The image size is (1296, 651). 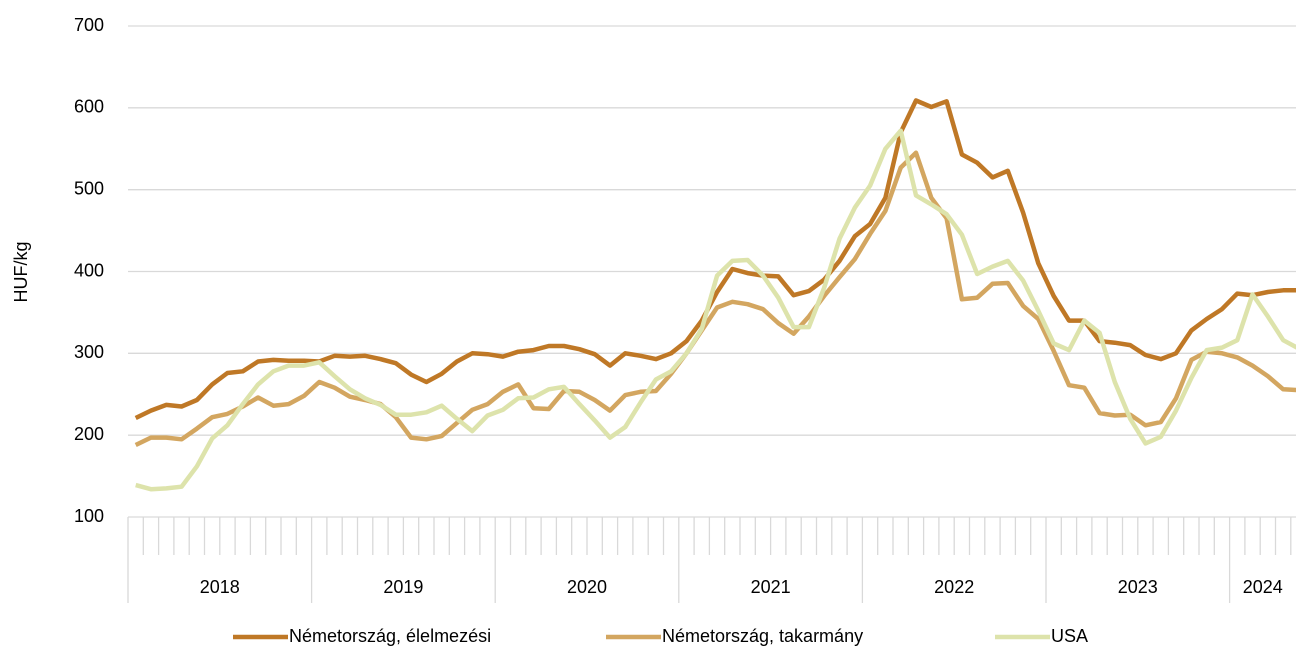 What do you see at coordinates (89, 188) in the screenshot?
I see `y-tick-label: 500` at bounding box center [89, 188].